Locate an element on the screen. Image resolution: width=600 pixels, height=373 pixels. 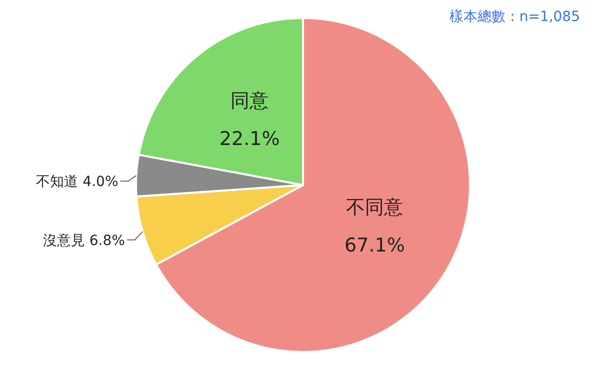
slice-label: 沒意見 is located at coordinates (63, 240).